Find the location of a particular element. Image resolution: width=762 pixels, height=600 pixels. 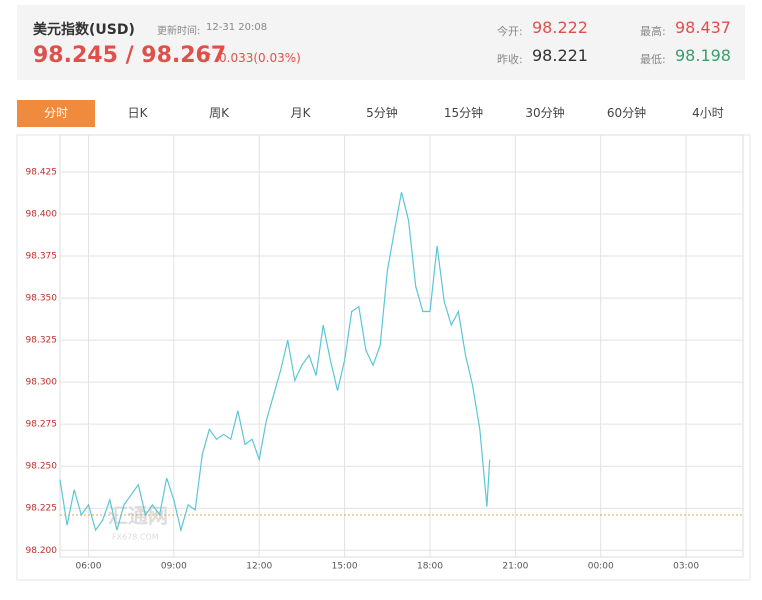

title: 美元指数(USD) is located at coordinates (84, 30).